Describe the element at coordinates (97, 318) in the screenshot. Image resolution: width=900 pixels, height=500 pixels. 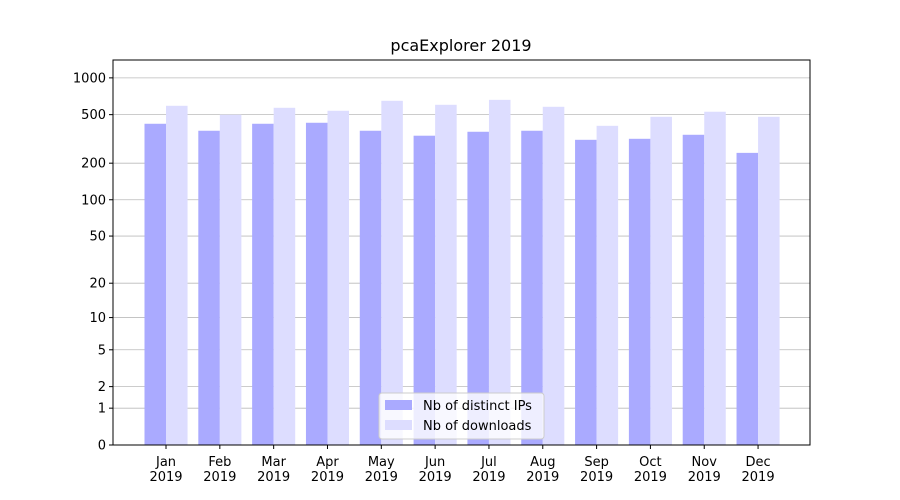
I see `y-tick-label: 10` at that location.